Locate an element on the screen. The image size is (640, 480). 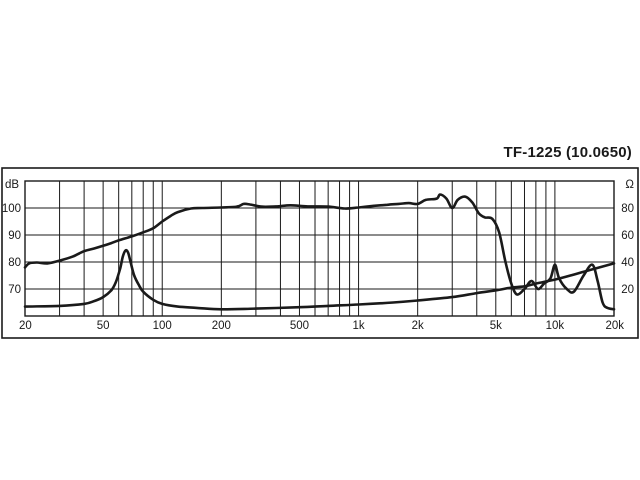
y-right-unit-label: Ω is located at coordinates (629, 185).